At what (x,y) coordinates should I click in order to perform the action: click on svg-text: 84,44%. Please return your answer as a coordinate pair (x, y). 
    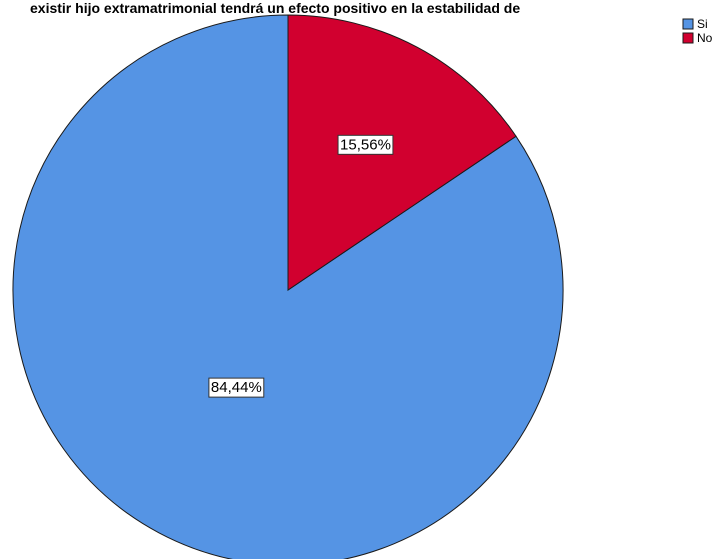
    Looking at the image, I should click on (236, 387).